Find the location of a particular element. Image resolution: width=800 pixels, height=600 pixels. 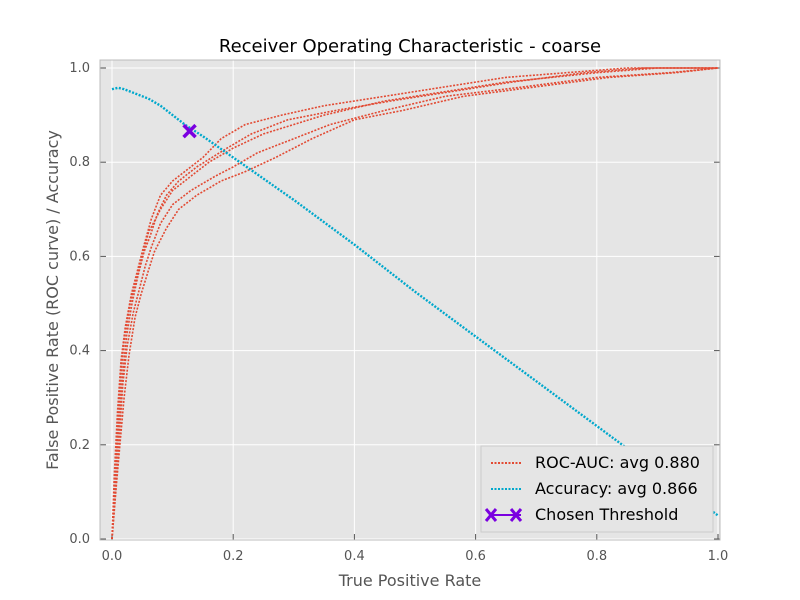

x-tick-label: 1.0 is located at coordinates (718, 556).